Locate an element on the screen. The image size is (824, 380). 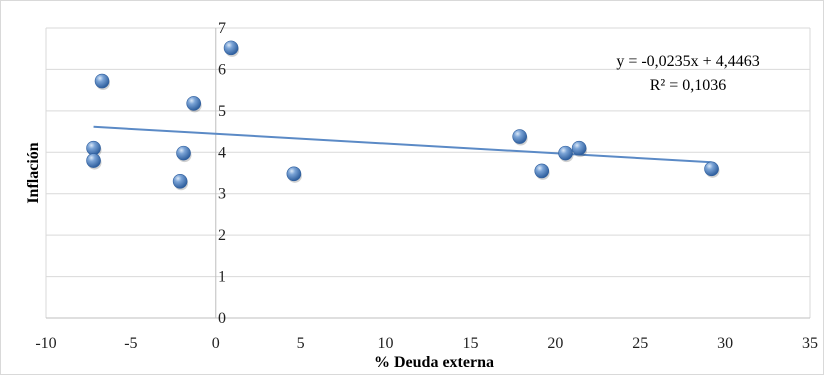
x-tick-label: 0 is located at coordinates (216, 343).